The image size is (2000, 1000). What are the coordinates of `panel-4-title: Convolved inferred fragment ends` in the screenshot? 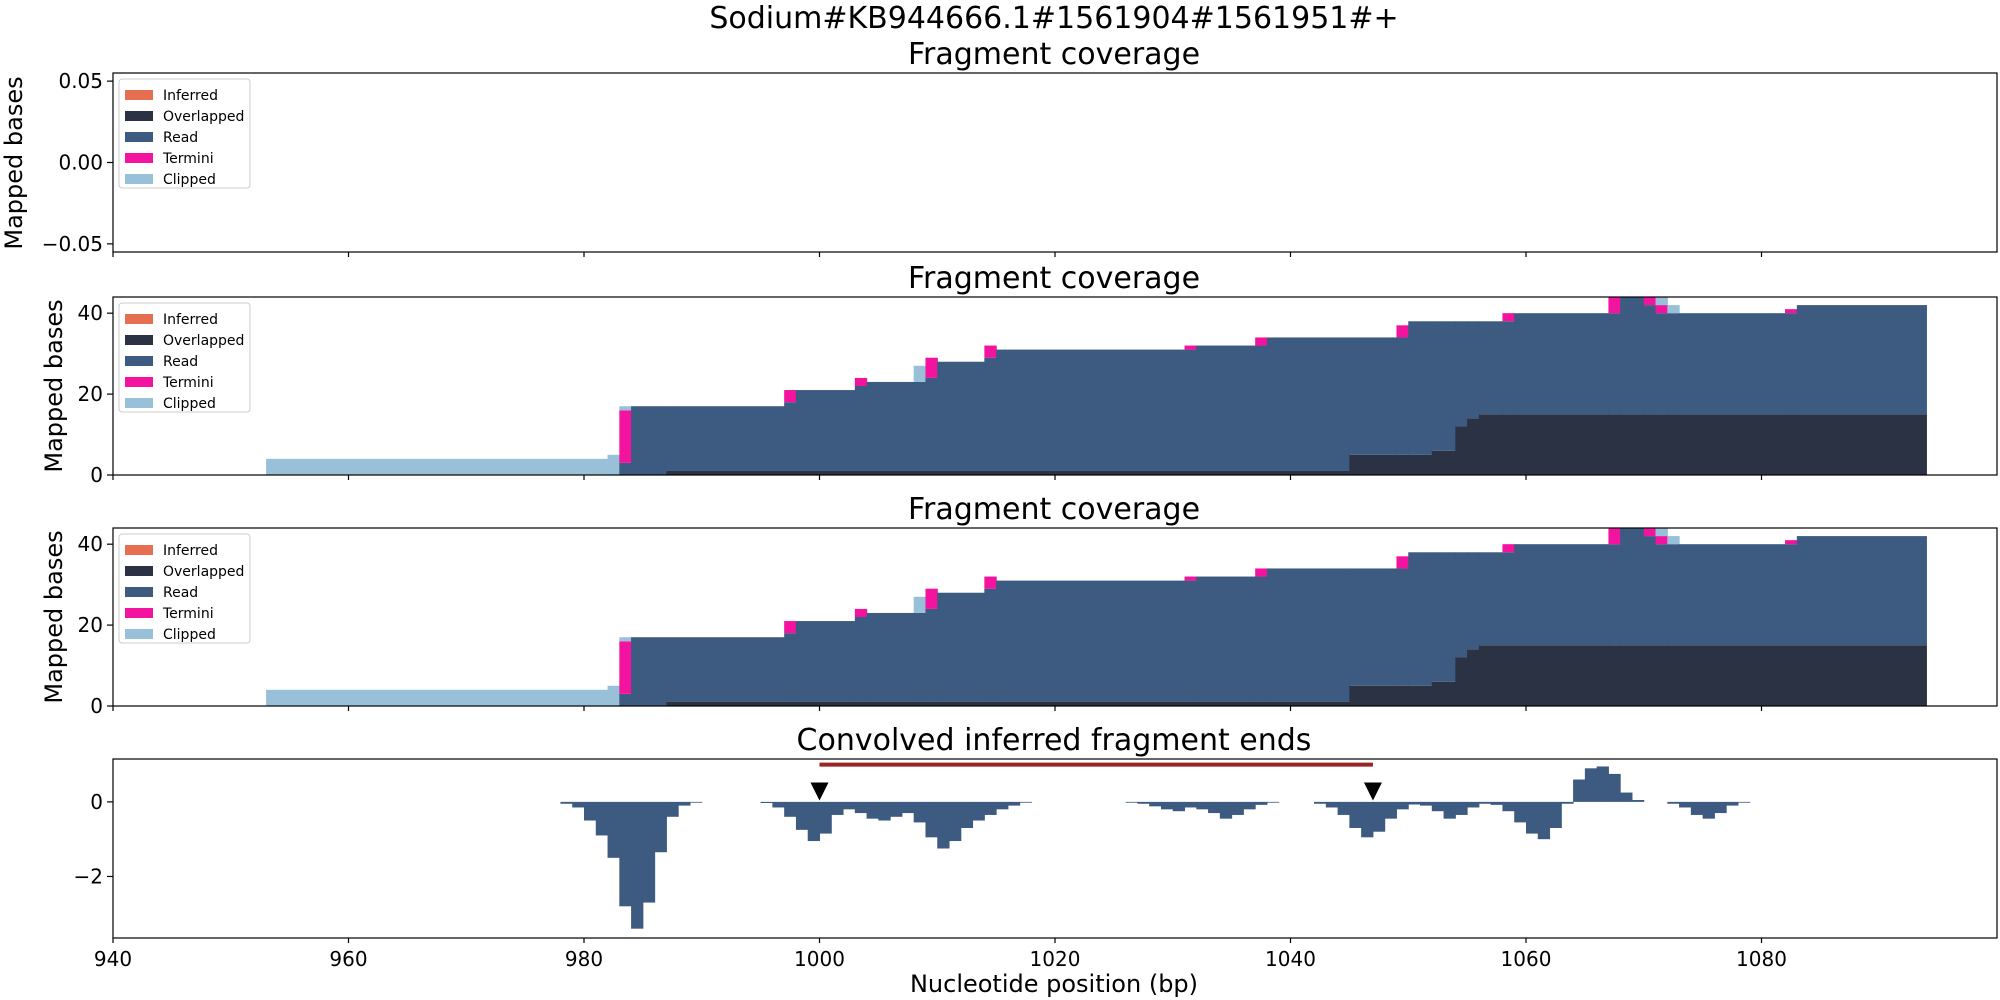 It's located at (1054, 740).